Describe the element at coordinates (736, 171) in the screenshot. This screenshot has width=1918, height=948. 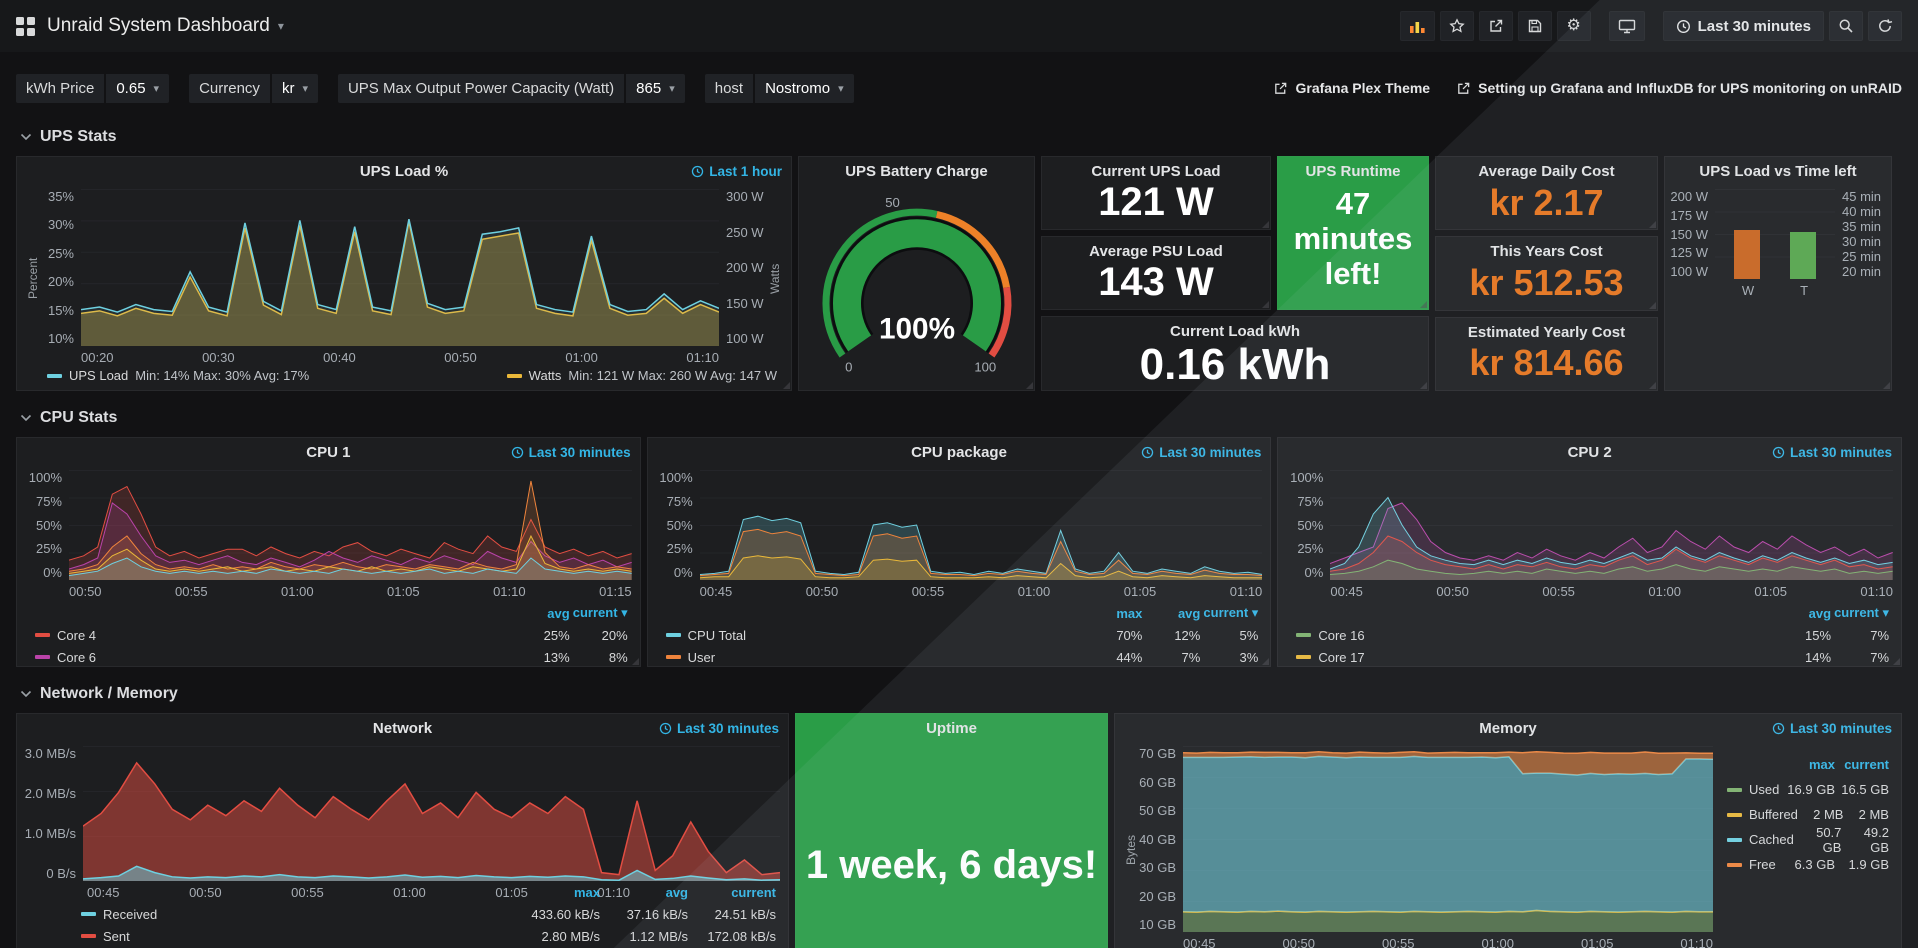
I see `panel-time-range: Last 1 hour` at that location.